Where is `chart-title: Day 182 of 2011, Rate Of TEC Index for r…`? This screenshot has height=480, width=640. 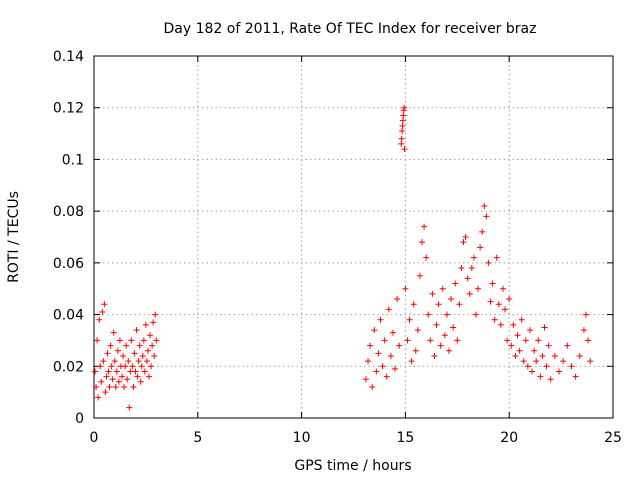 chart-title: Day 182 of 2011, Rate Of TEC Index for r… is located at coordinates (350, 29).